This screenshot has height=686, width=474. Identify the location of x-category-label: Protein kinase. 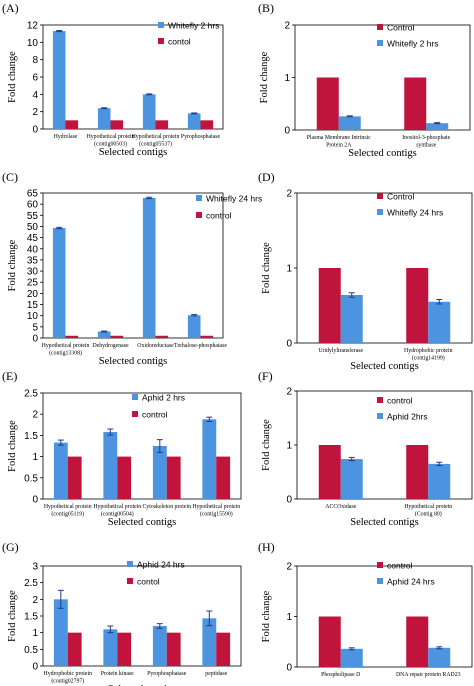
(117, 674).